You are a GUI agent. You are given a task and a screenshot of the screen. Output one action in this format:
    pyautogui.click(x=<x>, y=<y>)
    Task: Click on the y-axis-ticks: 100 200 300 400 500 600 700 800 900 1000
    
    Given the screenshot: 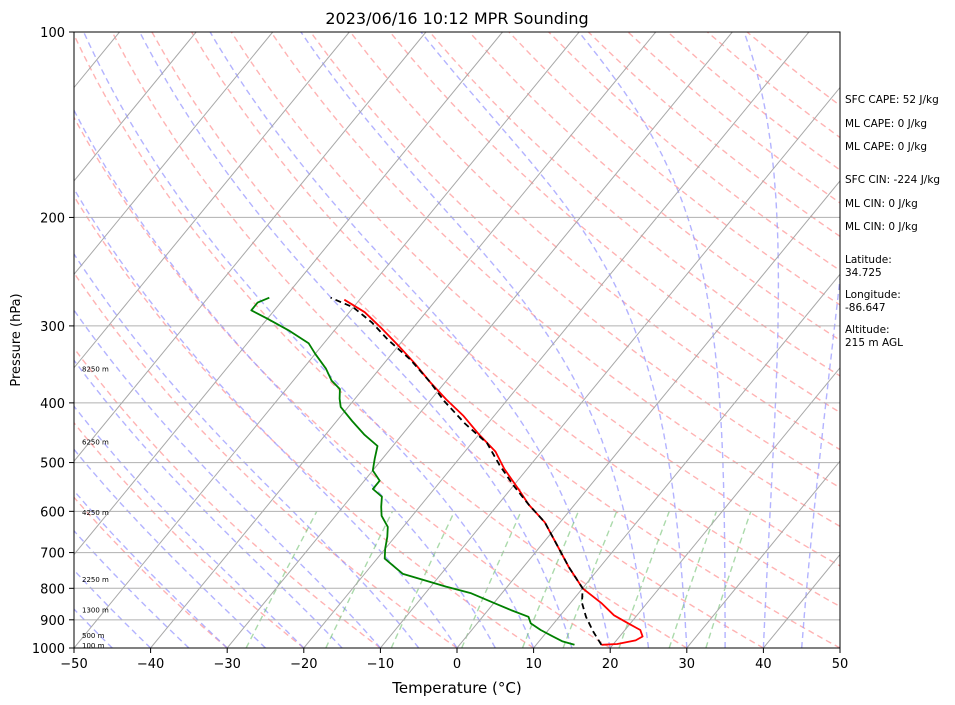 What is the action you would take?
    pyautogui.click(x=53, y=341)
    